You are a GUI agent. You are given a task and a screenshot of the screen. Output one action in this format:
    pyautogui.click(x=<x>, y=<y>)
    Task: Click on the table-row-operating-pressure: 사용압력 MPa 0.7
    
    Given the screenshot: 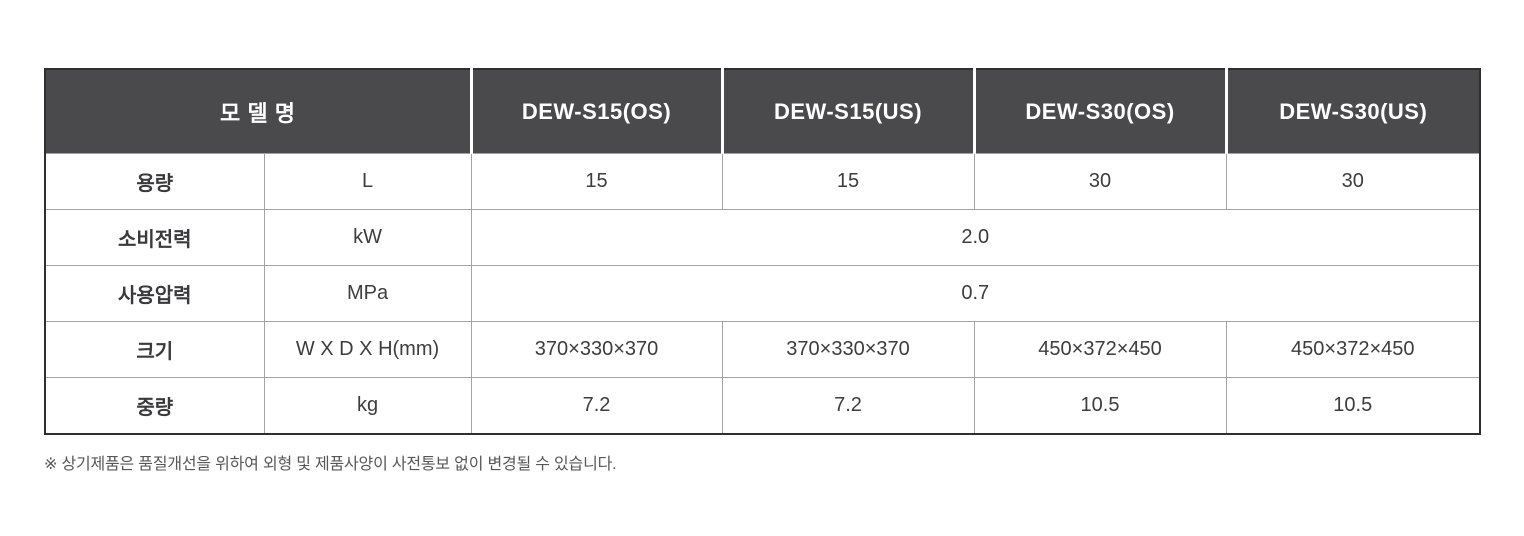 What is the action you would take?
    pyautogui.click(x=762, y=293)
    